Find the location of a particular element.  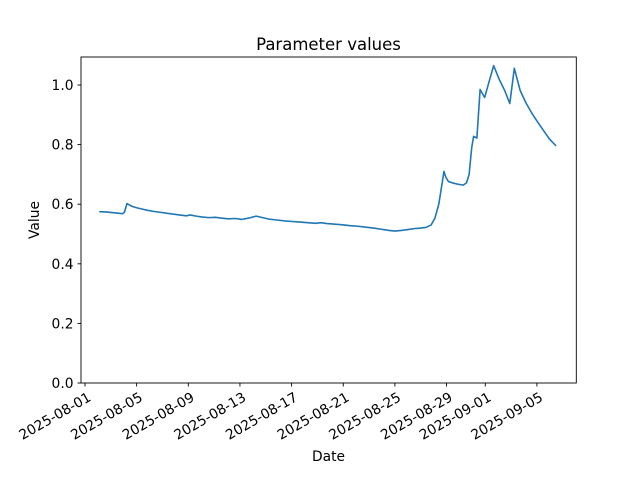

y-tick-label: 1.0 is located at coordinates (63, 86).